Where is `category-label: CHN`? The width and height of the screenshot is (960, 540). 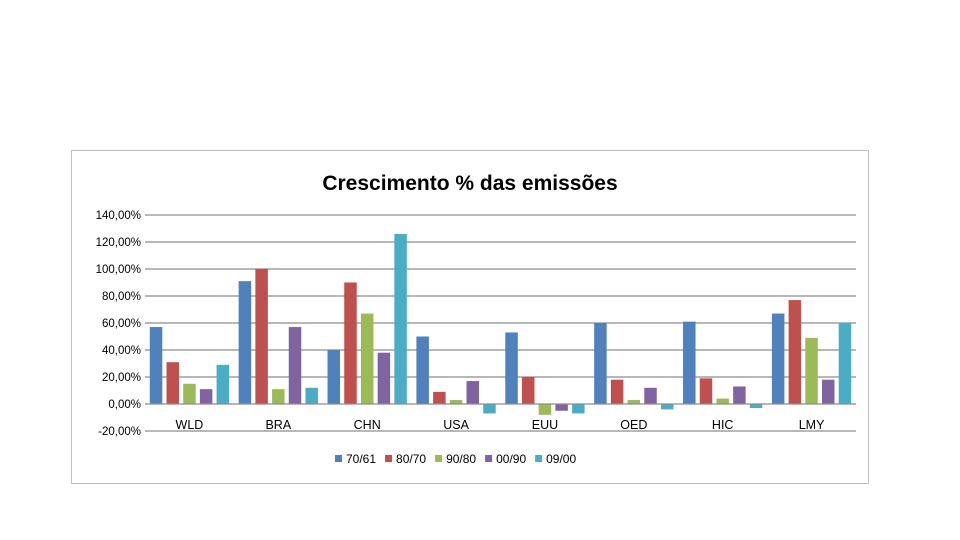
category-label: CHN is located at coordinates (367, 425).